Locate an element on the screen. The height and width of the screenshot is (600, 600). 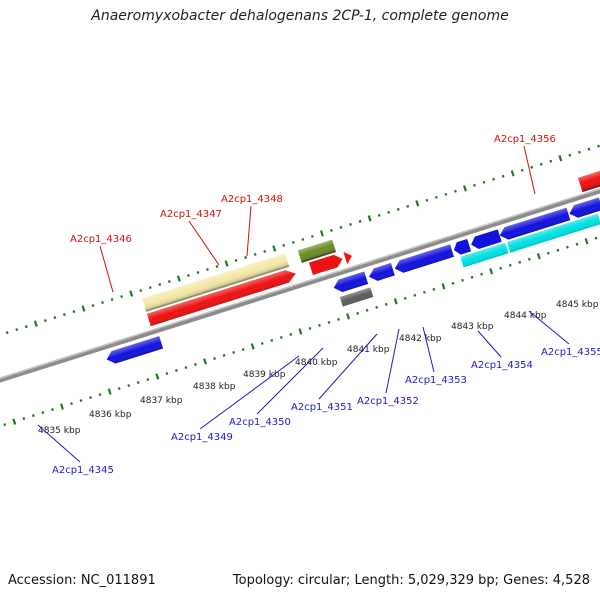
tick-label: 4837 kbp is located at coordinates (161, 401).